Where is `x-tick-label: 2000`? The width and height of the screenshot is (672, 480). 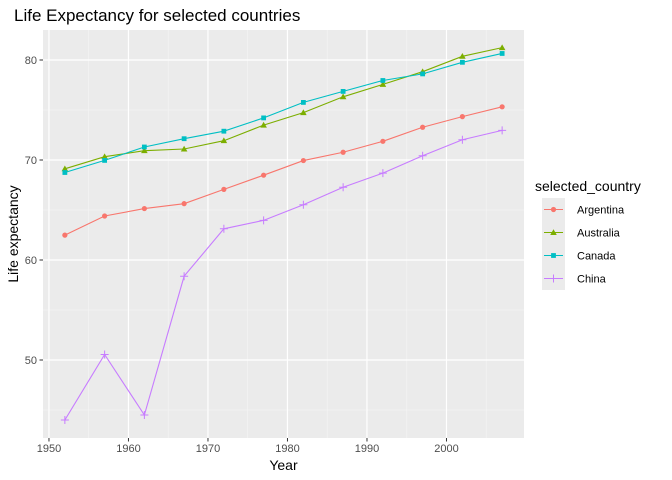 x-tick-label: 2000 is located at coordinates (446, 449).